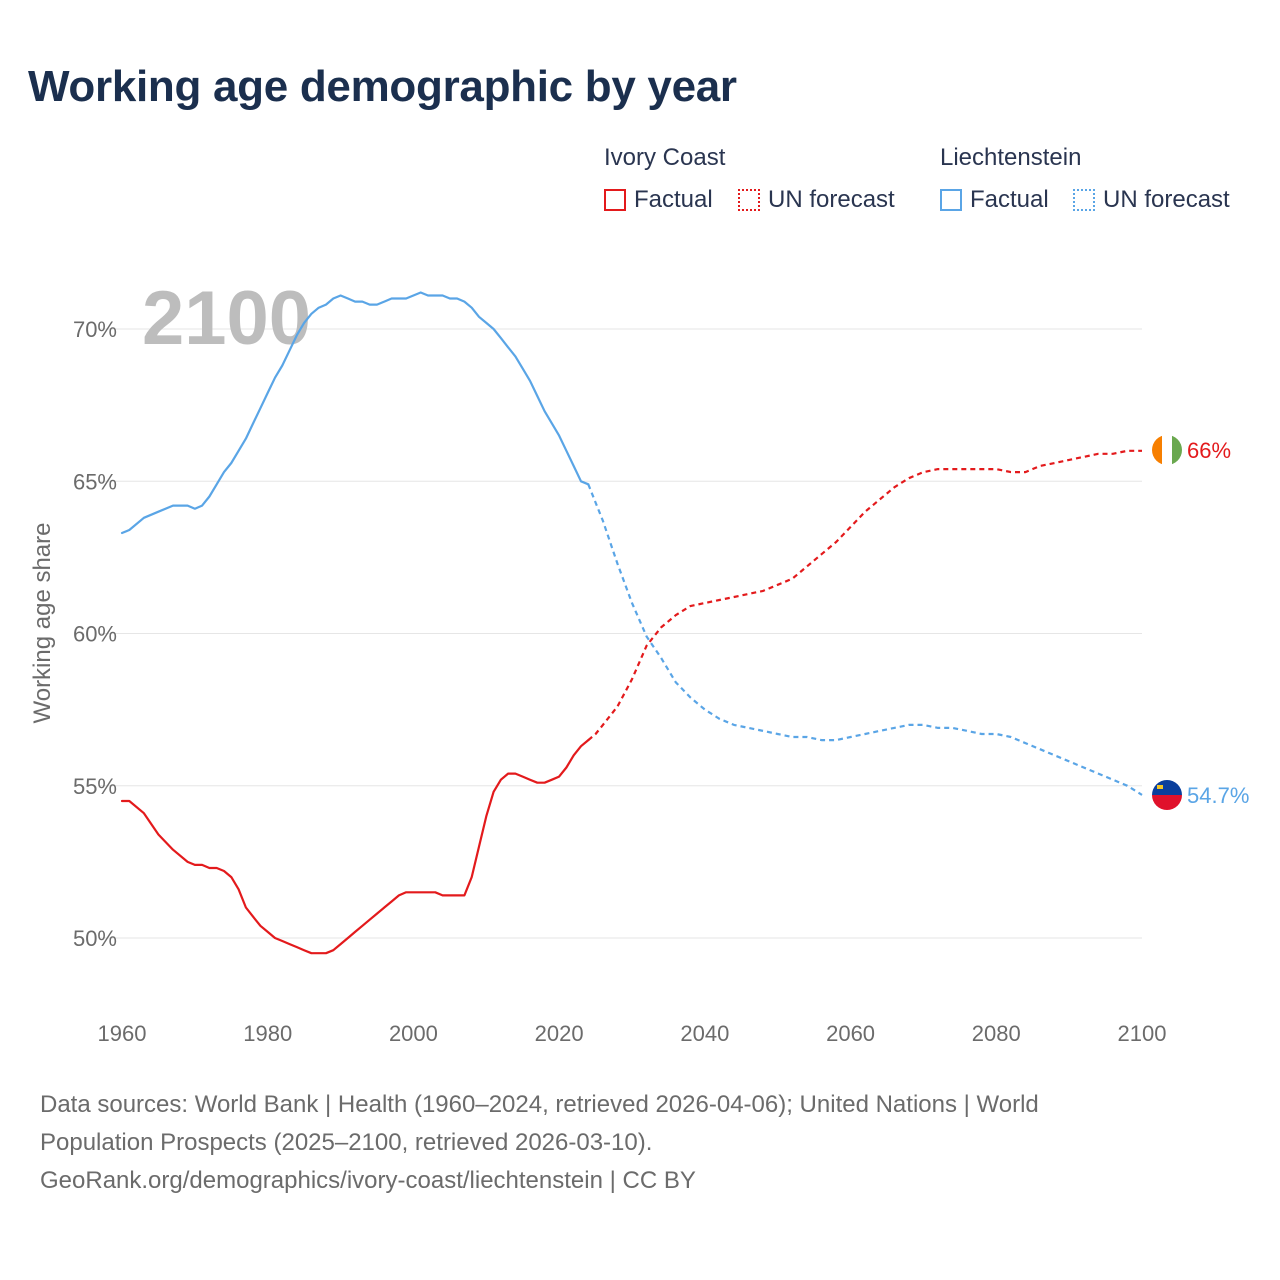 This screenshot has width=1280, height=1280. I want to click on x-axis-ticks: 1960 1980 2000 2020 2040 2060 2080 2100, so click(632, 1033).